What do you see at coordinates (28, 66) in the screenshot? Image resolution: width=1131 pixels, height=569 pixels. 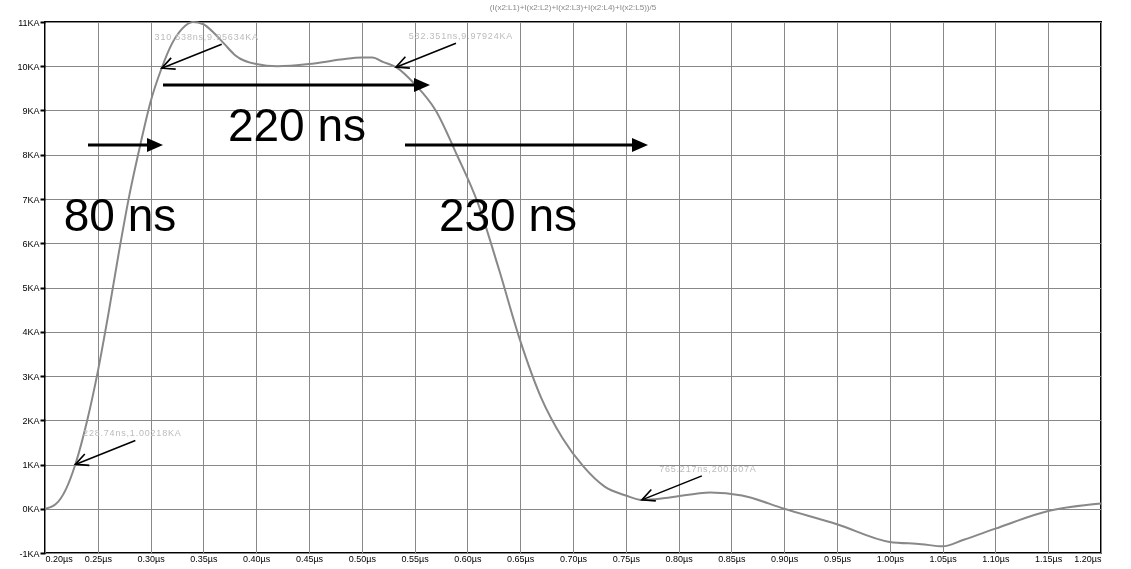 I see `y-tick-label: 10KA` at bounding box center [28, 66].